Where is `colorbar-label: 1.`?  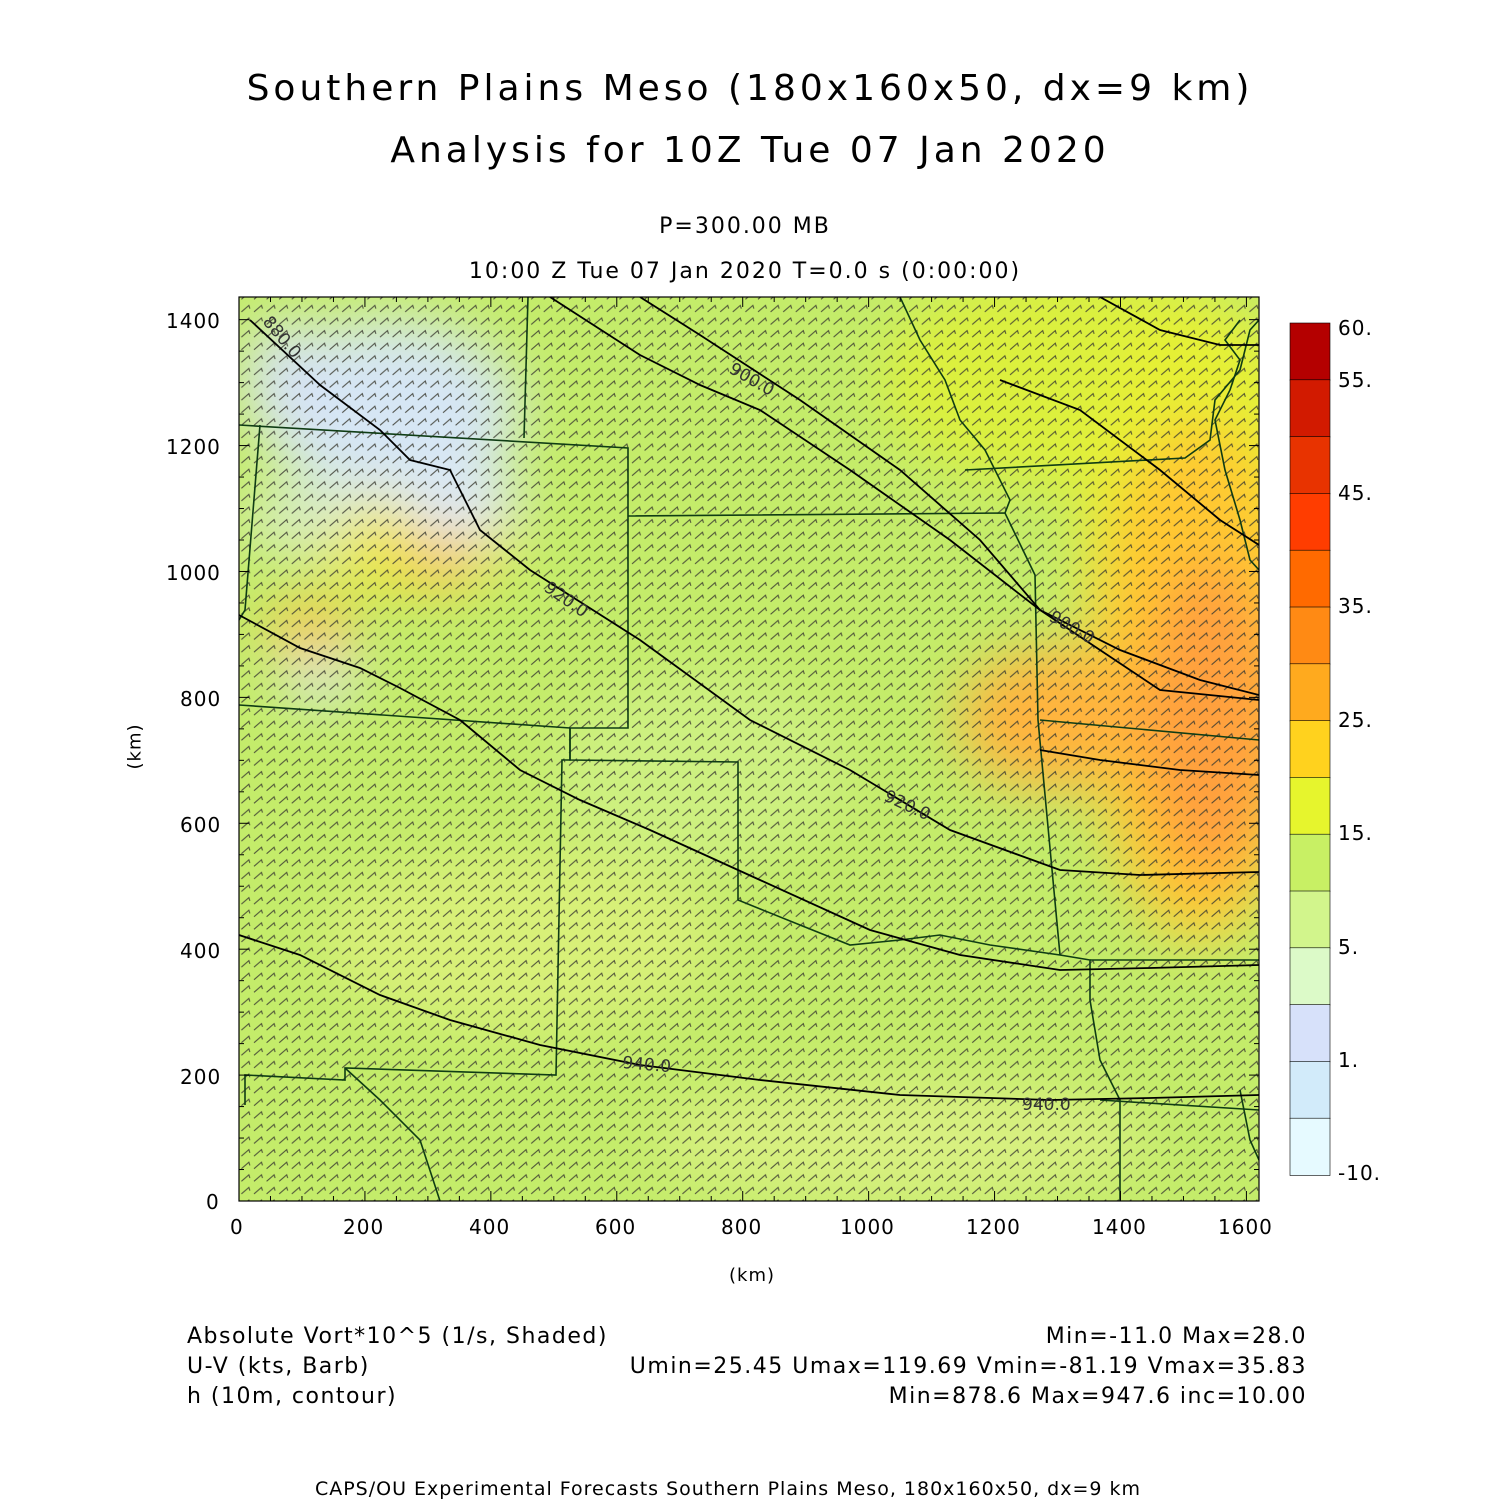
colorbar-label: 1. is located at coordinates (1349, 1060).